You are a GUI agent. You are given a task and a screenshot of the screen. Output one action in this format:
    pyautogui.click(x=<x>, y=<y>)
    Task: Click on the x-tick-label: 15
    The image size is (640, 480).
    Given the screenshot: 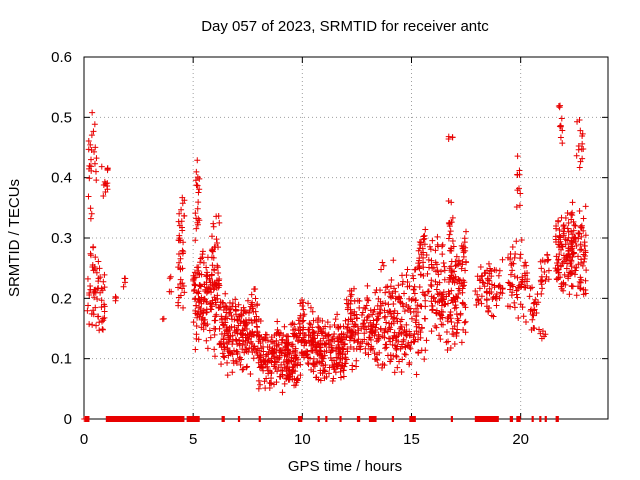 What is the action you would take?
    pyautogui.click(x=411, y=439)
    